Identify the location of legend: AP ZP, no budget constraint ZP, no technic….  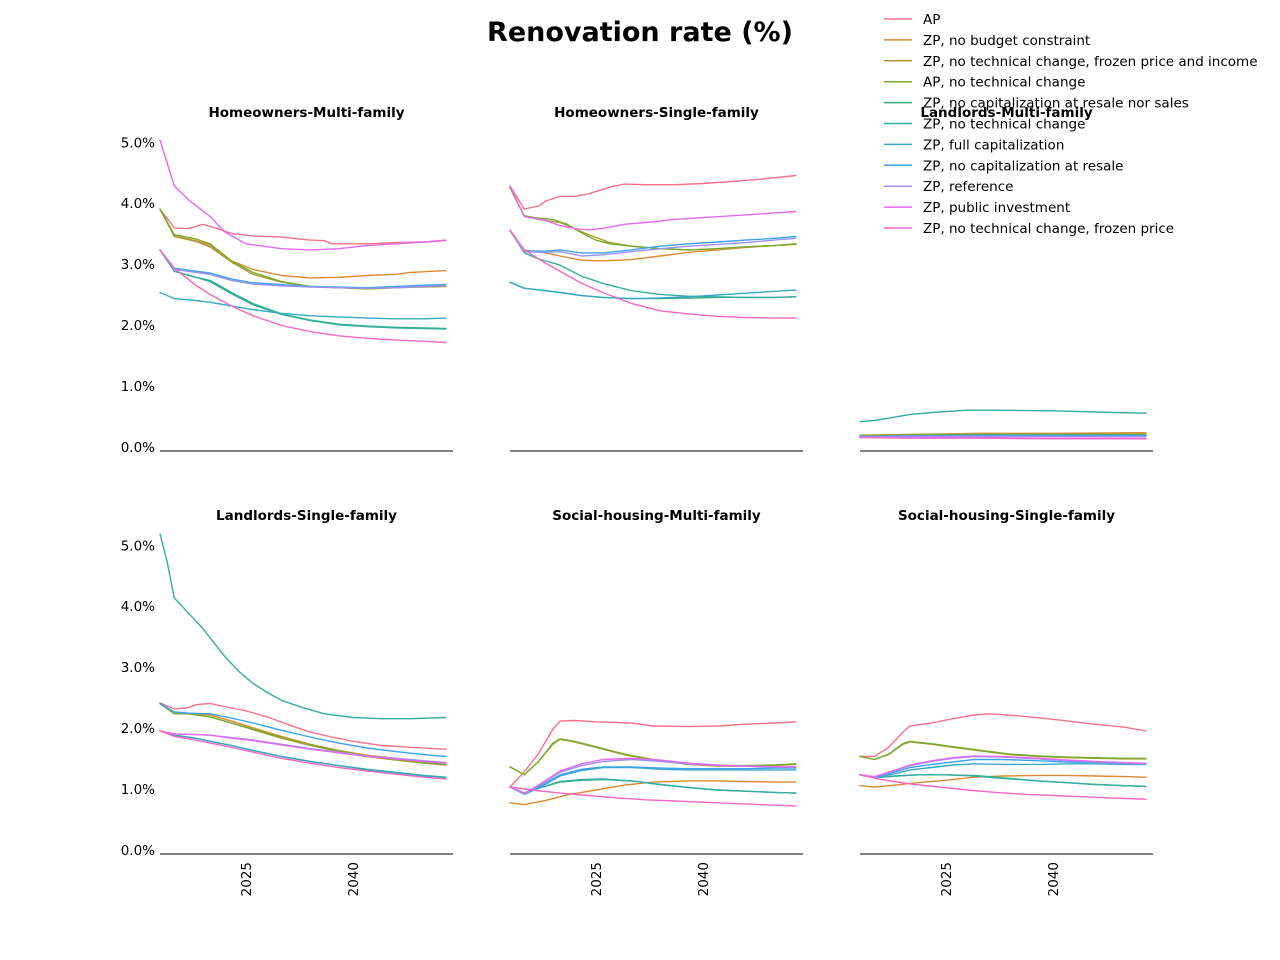
(1071, 124).